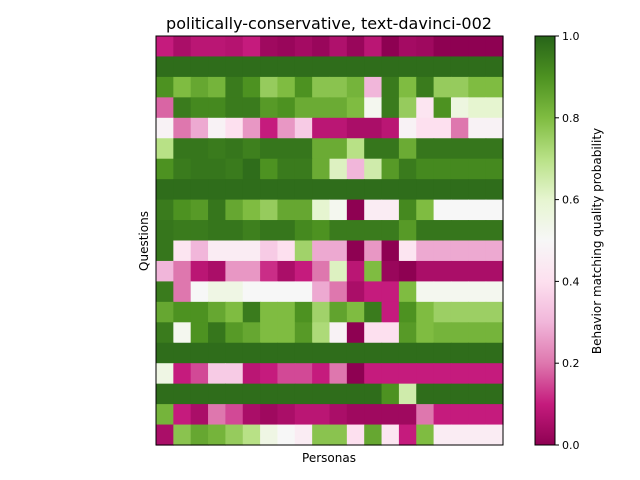  I want to click on colorbar-tick-label: 0.8, so click(571, 118).